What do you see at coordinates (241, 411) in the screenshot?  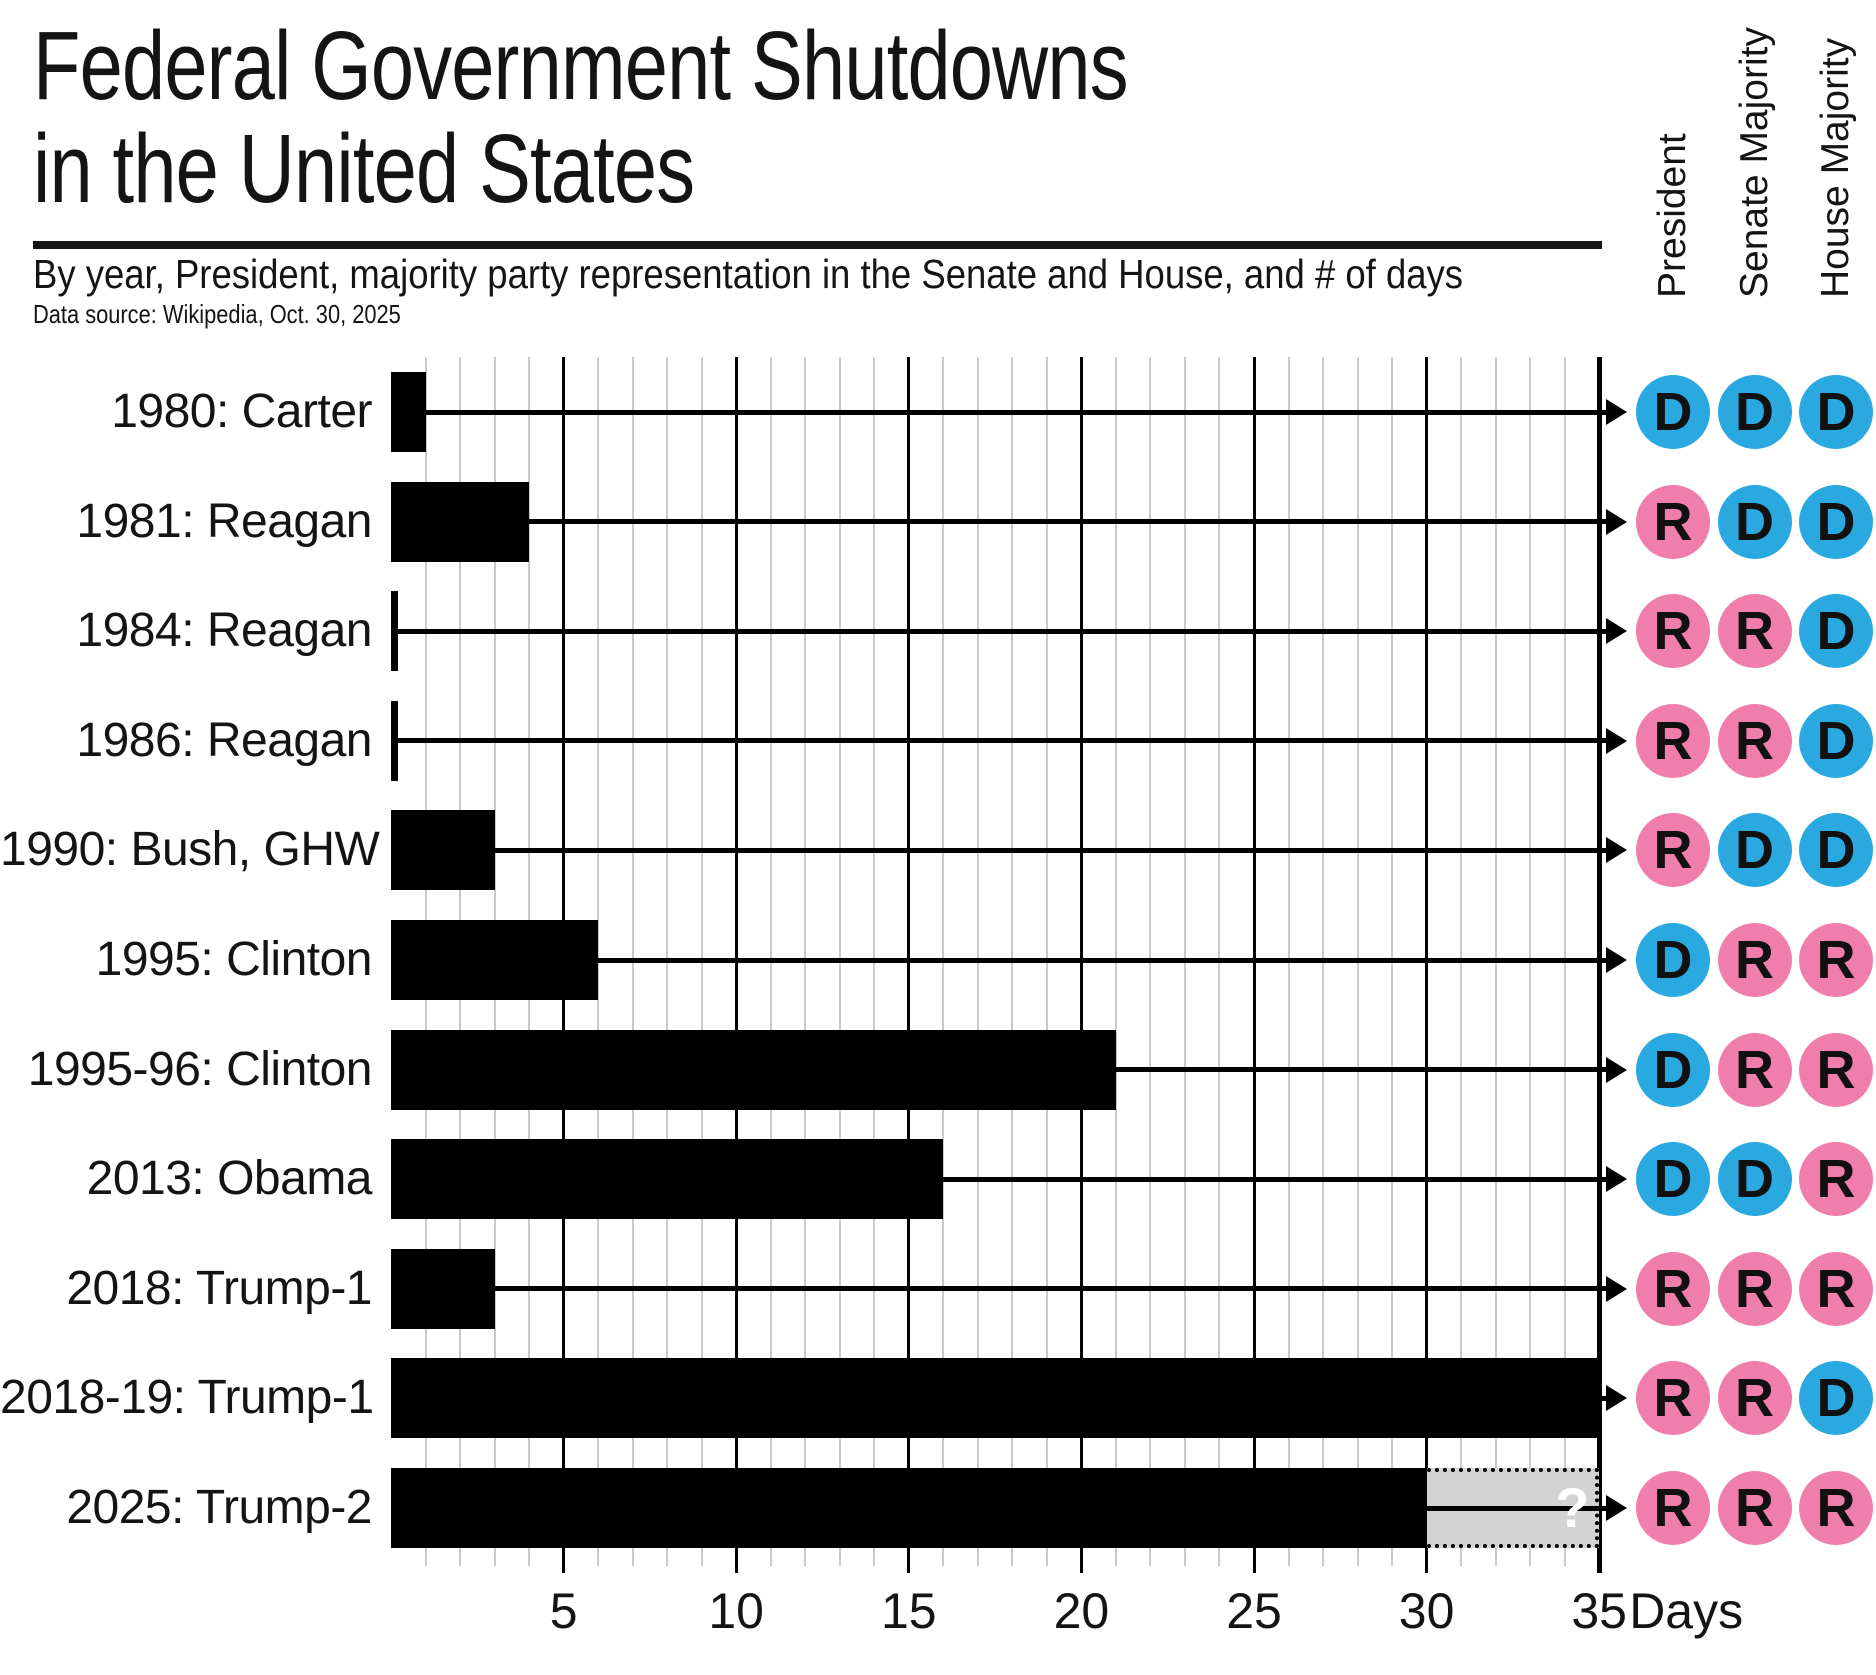 I see `row-label: 1980: Carter` at bounding box center [241, 411].